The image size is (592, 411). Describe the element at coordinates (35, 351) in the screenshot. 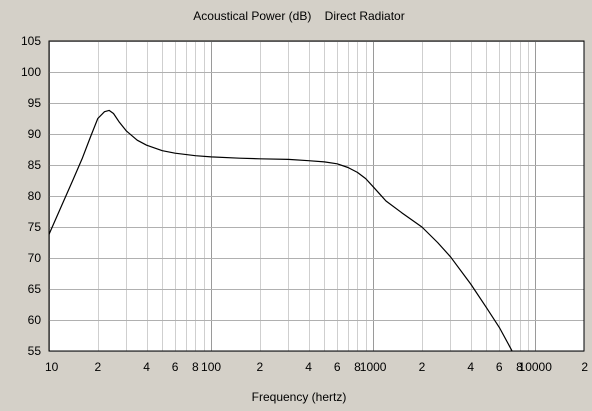

I see `y-tick-label: 55` at that location.